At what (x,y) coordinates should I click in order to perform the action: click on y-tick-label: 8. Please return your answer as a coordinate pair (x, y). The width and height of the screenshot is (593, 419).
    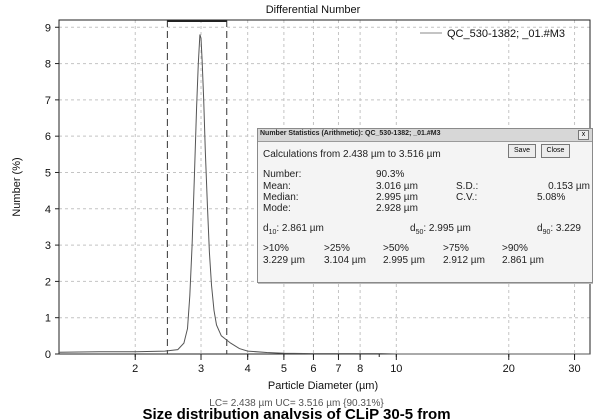
    Looking at the image, I should click on (48, 65).